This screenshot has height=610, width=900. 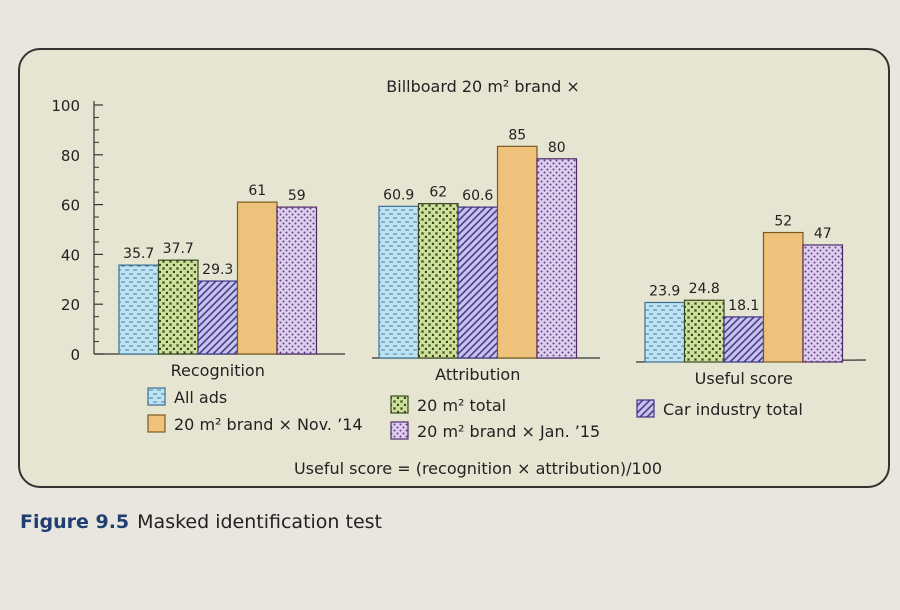 I want to click on bar-value-label: 60.9, so click(x=398, y=195).